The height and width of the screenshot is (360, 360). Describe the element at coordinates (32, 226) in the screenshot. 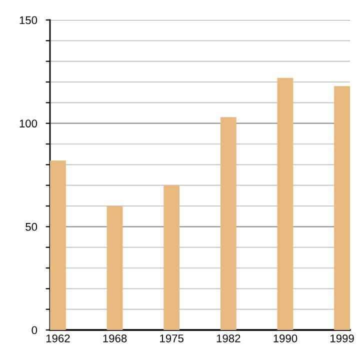

I see `y-tick-label: 50` at that location.